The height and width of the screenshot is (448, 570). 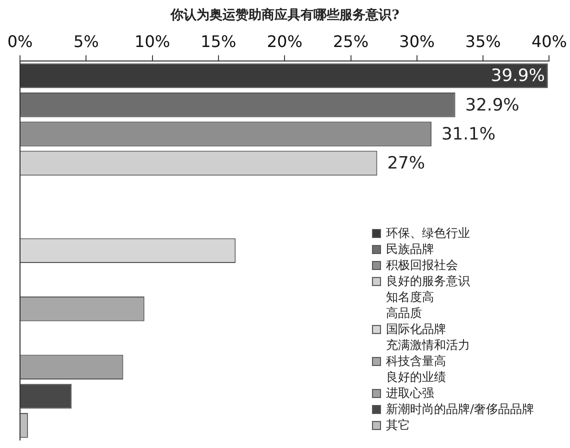 What do you see at coordinates (460, 409) in the screenshot?
I see `legend-label: 新潮时尚的品牌/奢侈品品牌` at bounding box center [460, 409].